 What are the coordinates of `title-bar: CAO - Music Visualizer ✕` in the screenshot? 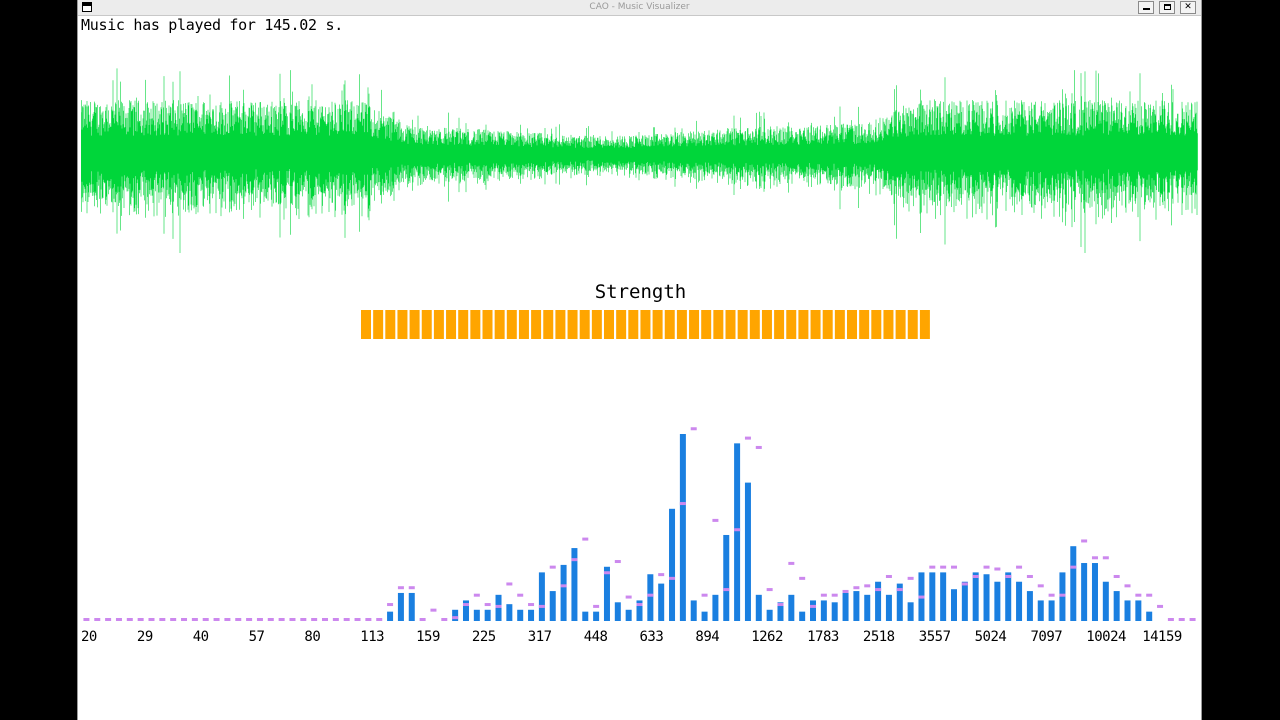 It's located at (639, 8).